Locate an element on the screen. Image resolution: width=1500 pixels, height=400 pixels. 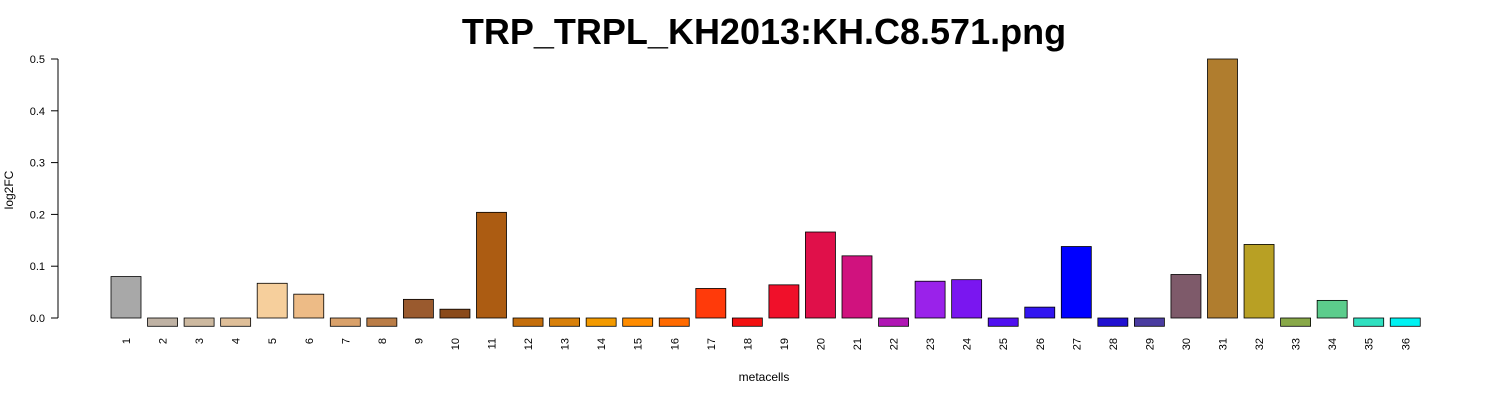
y-tick-label: 0.1 is located at coordinates (37, 267).